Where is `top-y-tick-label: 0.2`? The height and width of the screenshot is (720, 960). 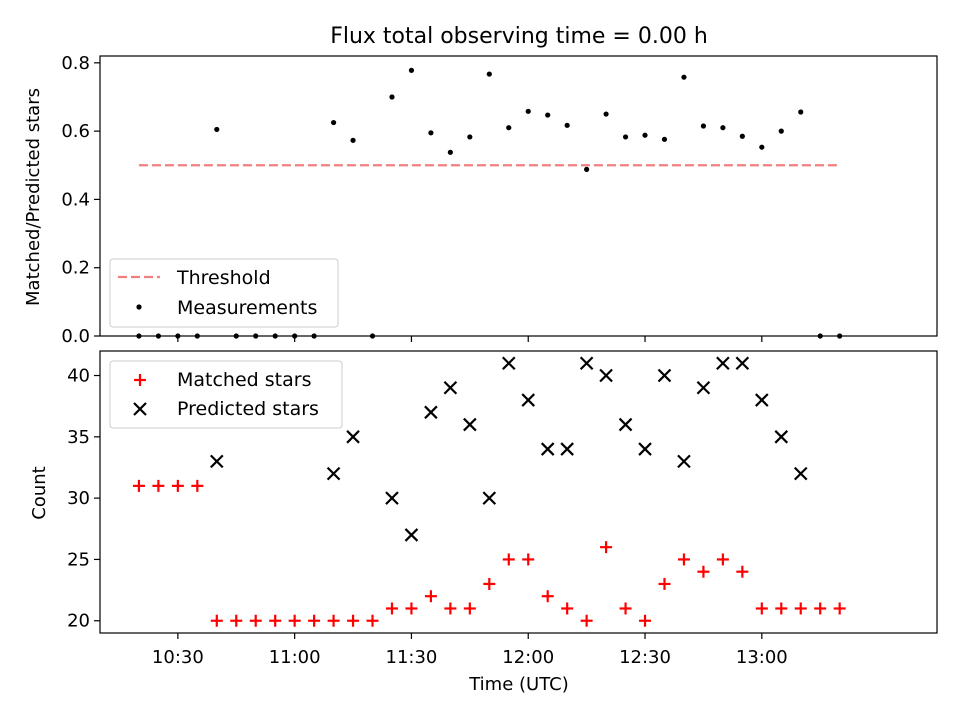 top-y-tick-label: 0.2 is located at coordinates (75, 268).